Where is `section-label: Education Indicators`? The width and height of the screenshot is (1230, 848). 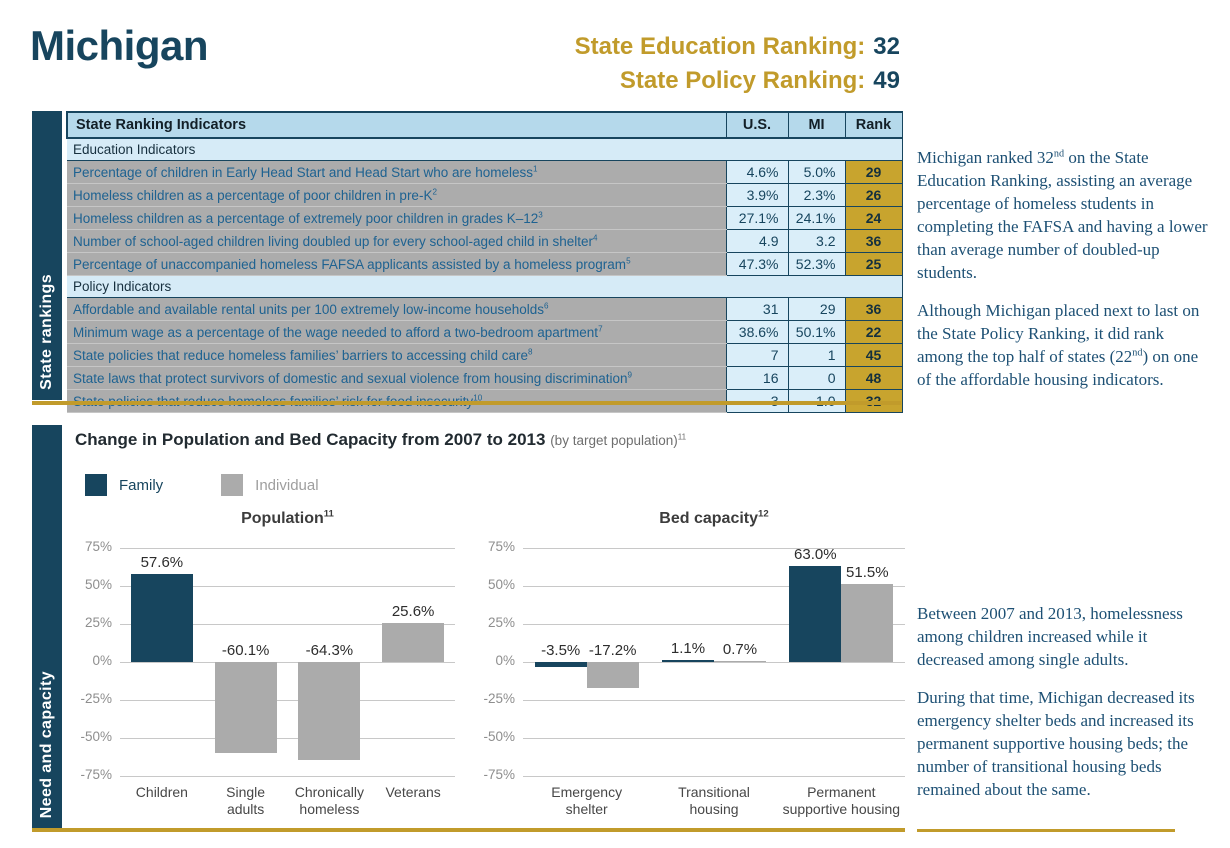
section-label: Education Indicators is located at coordinates (485, 149).